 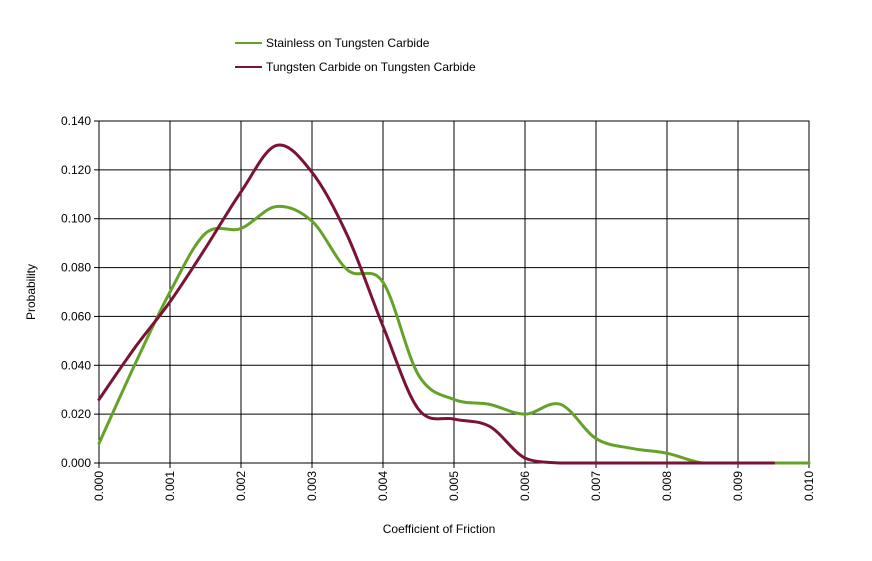 What do you see at coordinates (76, 121) in the screenshot?
I see `y-tick-label: 0.140` at bounding box center [76, 121].